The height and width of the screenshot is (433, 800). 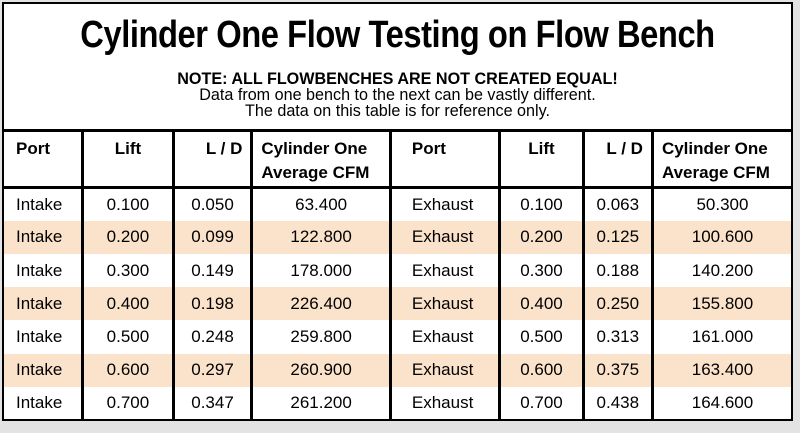 What do you see at coordinates (320, 304) in the screenshot?
I see `cfm-cell: 226.400` at bounding box center [320, 304].